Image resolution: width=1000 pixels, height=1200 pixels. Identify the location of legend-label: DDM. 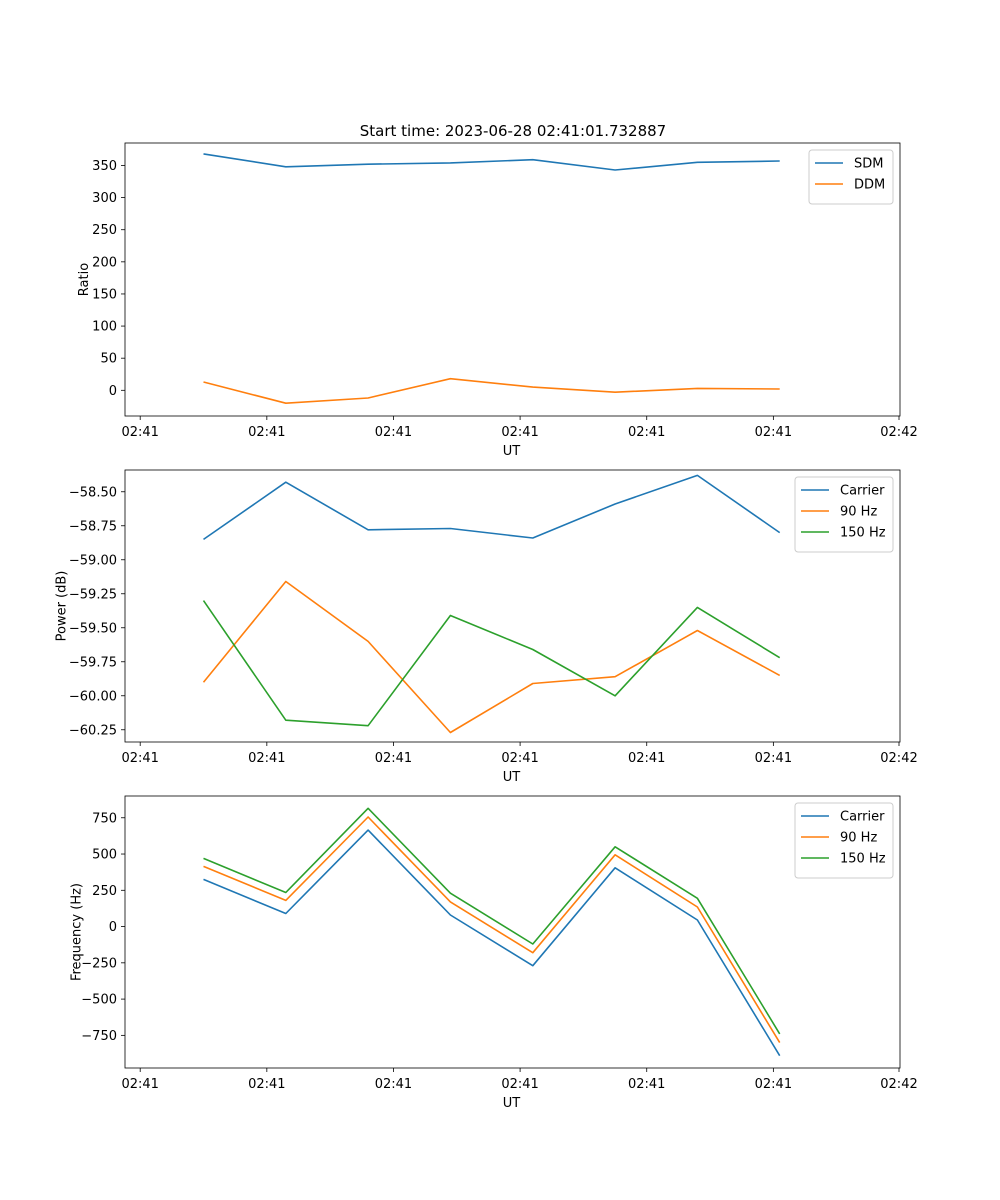
(869, 185).